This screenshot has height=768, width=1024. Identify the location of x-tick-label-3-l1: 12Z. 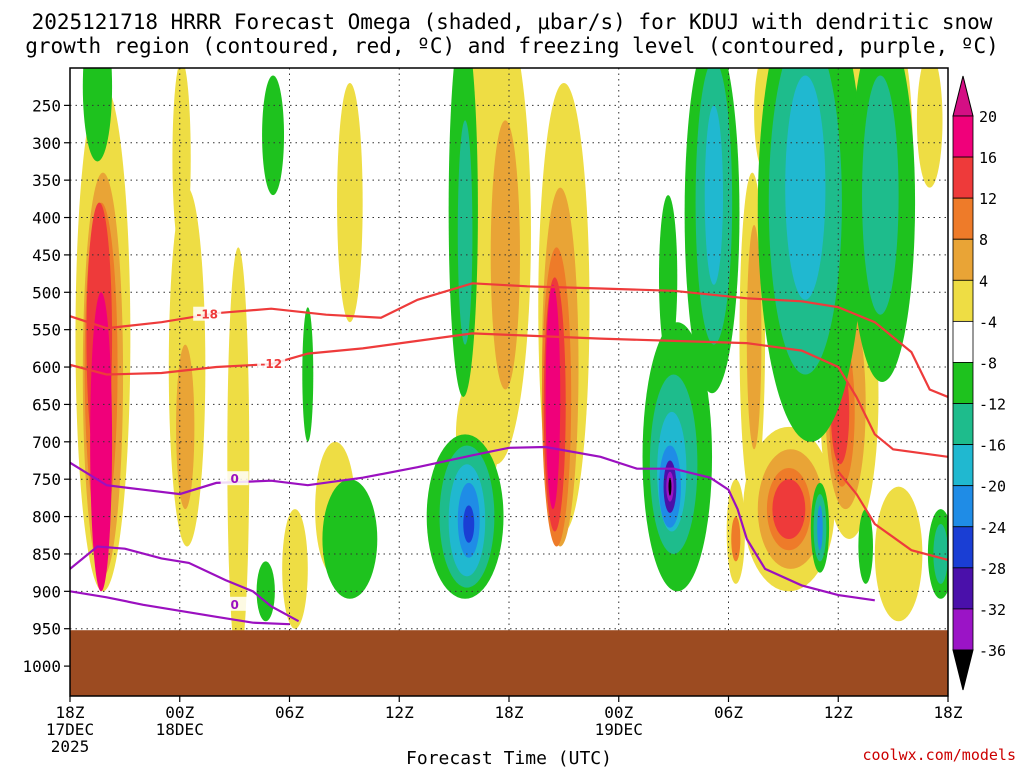
(399, 712).